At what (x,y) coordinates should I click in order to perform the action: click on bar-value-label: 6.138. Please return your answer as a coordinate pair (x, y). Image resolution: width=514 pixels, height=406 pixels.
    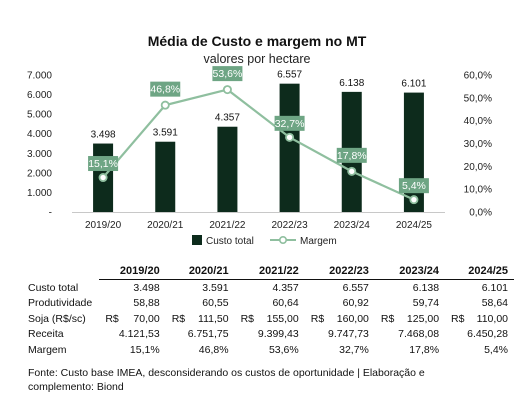
    Looking at the image, I should click on (351, 83).